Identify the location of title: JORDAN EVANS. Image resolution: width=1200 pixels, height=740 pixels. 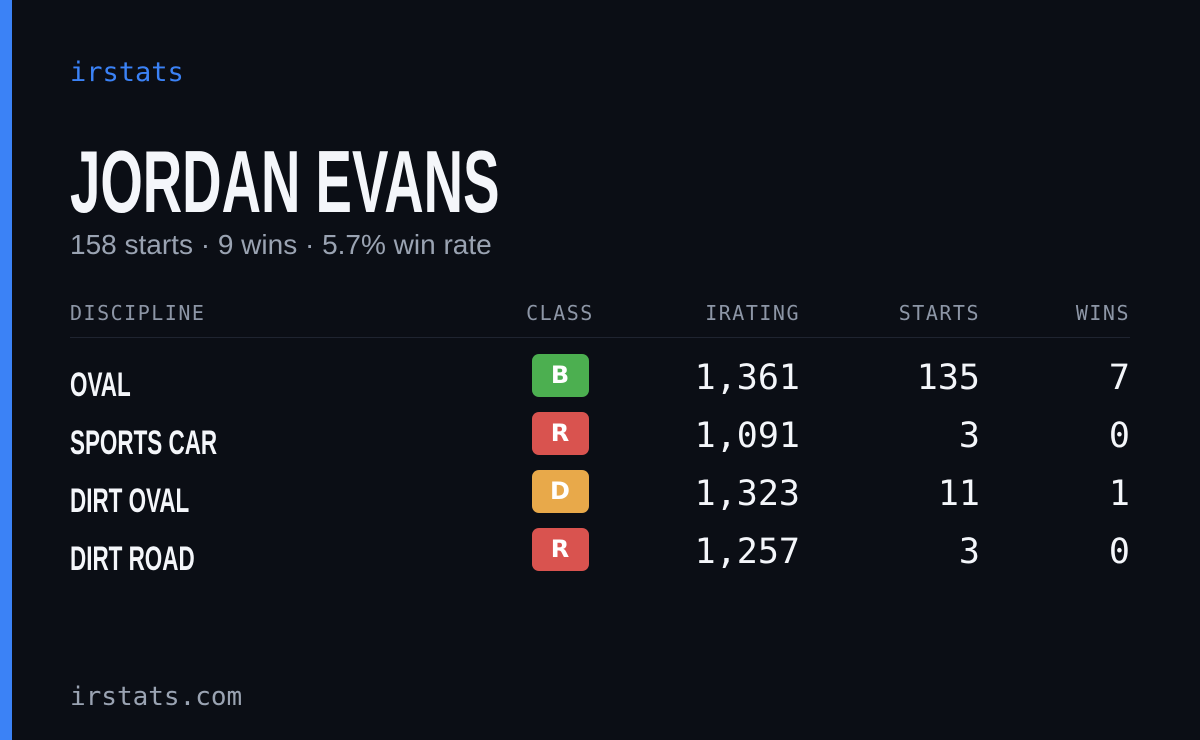
(416, 182).